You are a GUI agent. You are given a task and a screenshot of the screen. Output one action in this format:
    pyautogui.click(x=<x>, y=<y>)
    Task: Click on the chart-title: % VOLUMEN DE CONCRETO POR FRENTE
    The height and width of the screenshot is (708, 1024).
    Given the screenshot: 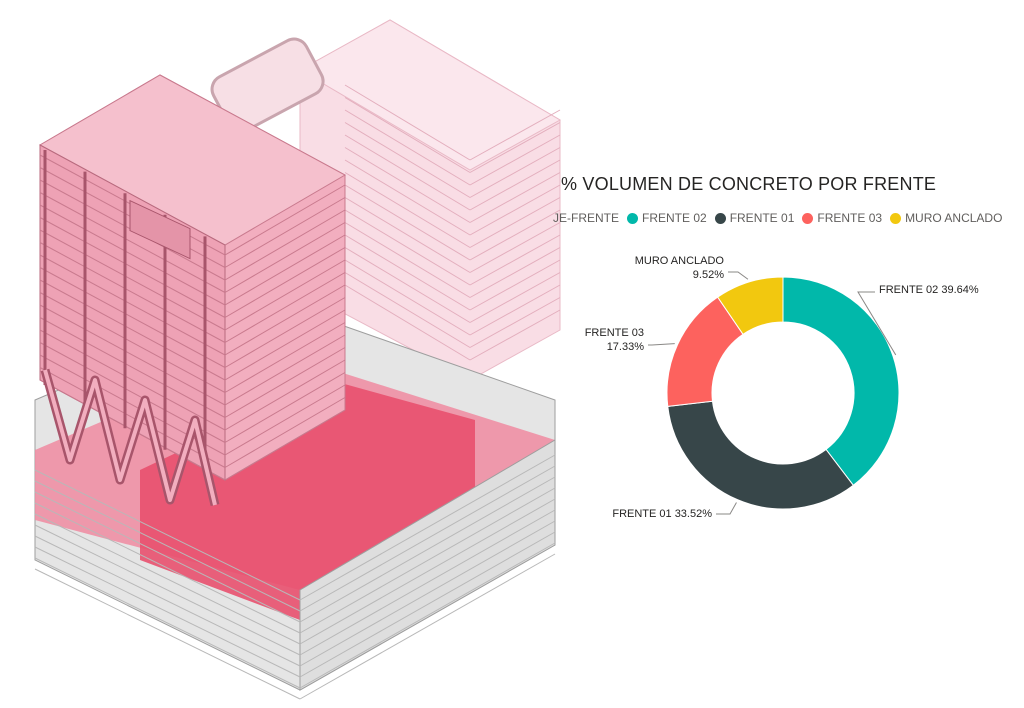 What is the action you would take?
    pyautogui.click(x=749, y=184)
    